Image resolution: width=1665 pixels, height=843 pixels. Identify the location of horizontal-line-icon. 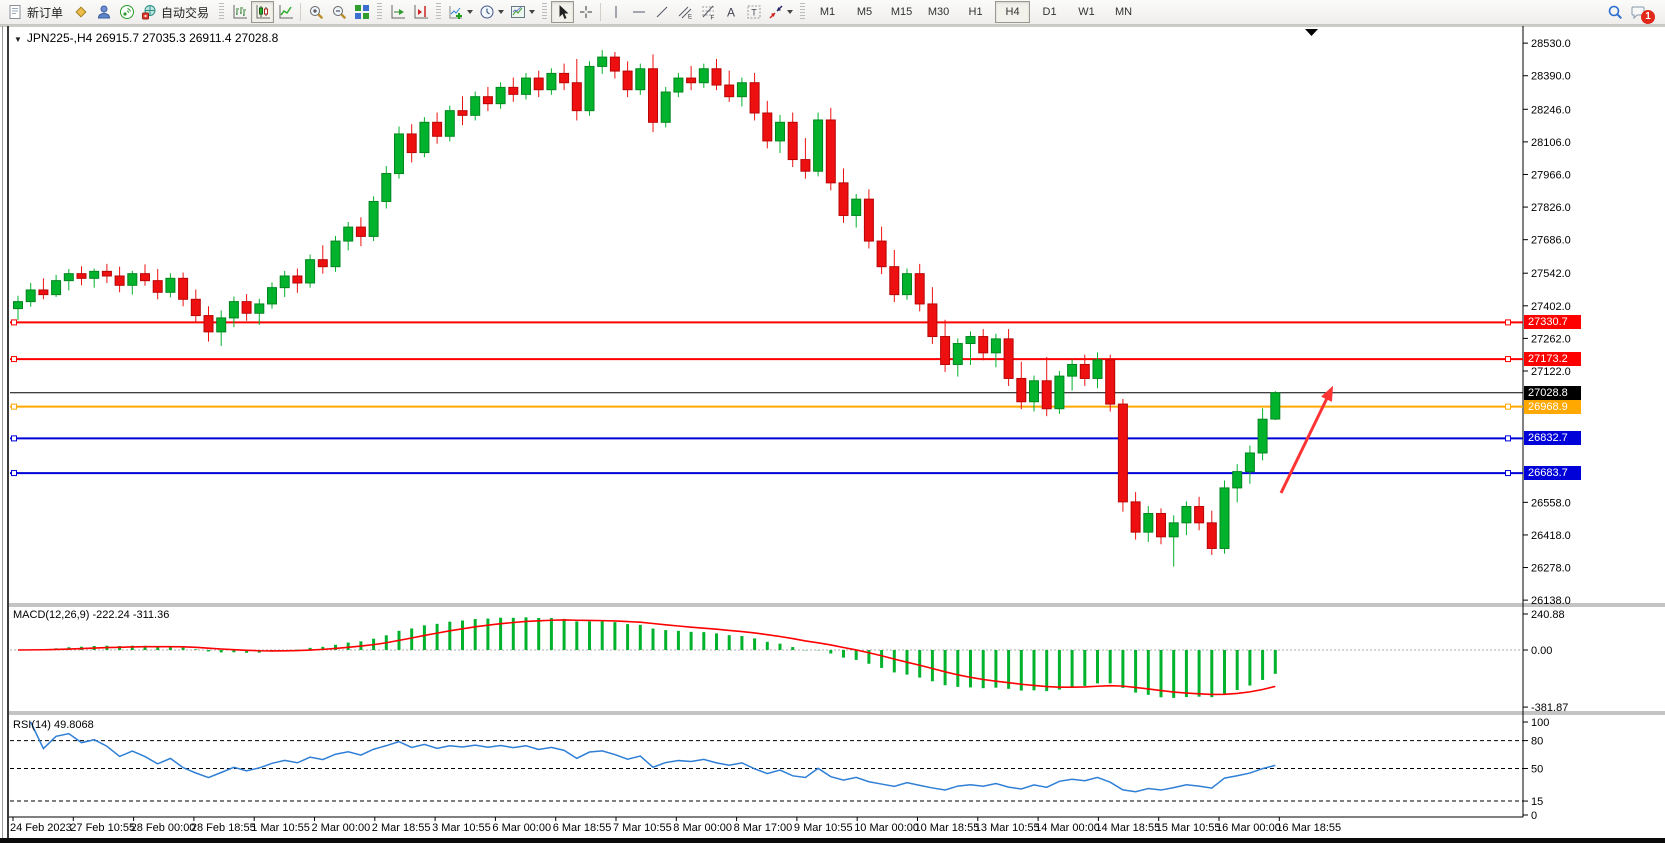
(638, 12).